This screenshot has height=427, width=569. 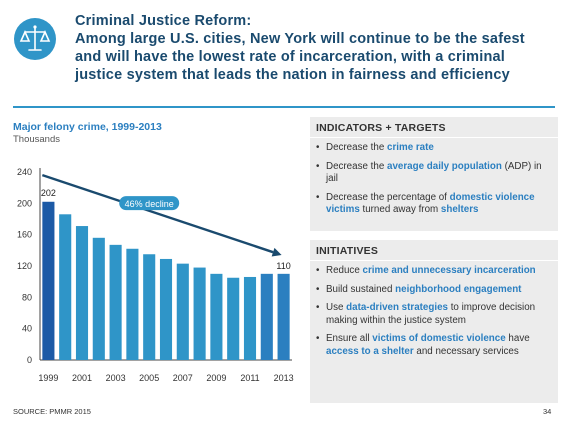 What do you see at coordinates (434, 290) in the screenshot?
I see `initiative-item: Build sustained neighborhood engagement` at bounding box center [434, 290].